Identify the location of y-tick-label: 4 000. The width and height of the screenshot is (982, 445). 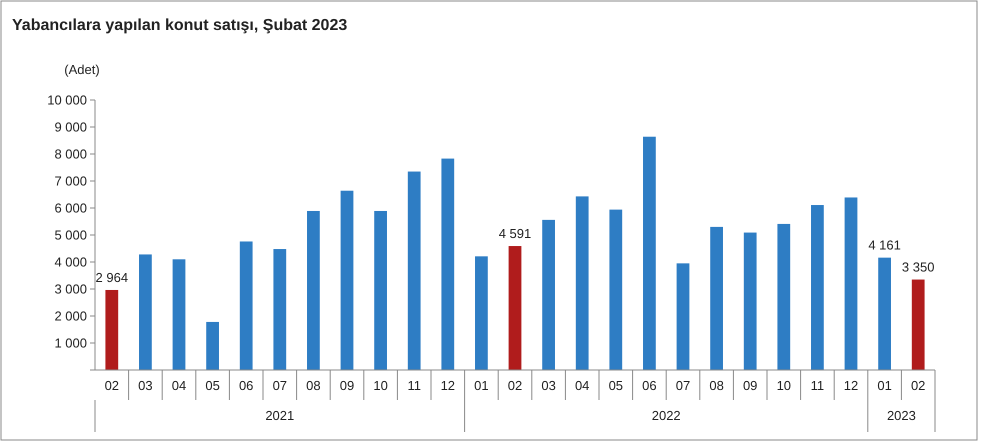
(70, 262).